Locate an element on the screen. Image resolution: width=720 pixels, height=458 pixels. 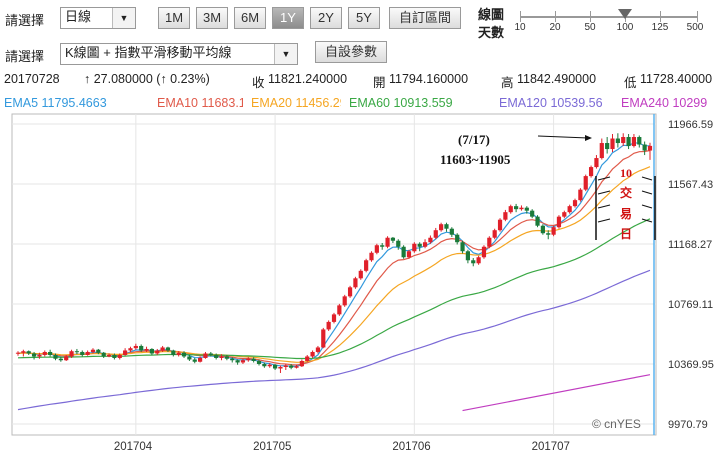
ema10-label: EMA10 is located at coordinates (177, 103).